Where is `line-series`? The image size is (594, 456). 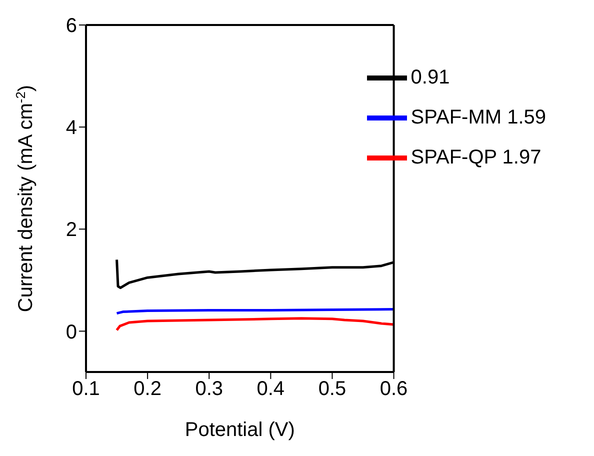
line-series is located at coordinates (255, 324).